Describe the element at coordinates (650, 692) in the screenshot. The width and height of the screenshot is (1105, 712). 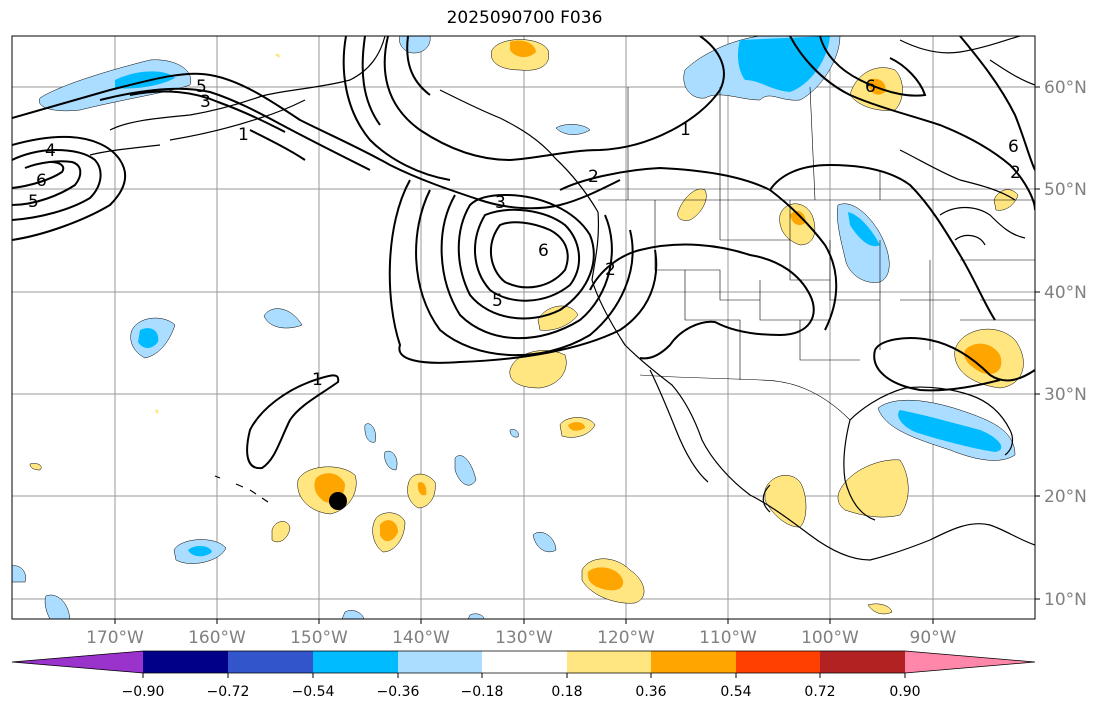
I see `colorbar-tick-label: 0.36` at that location.